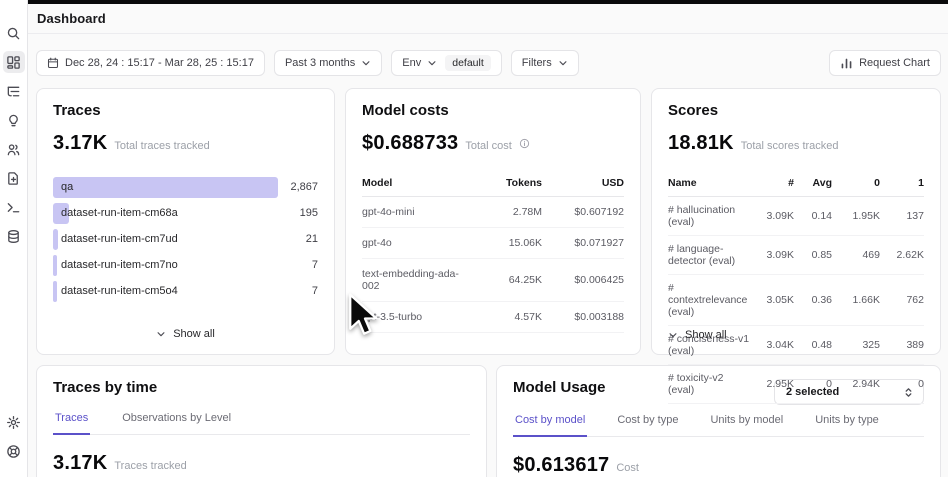  Describe the element at coordinates (791, 183) in the screenshot. I see `col-count: #` at that location.